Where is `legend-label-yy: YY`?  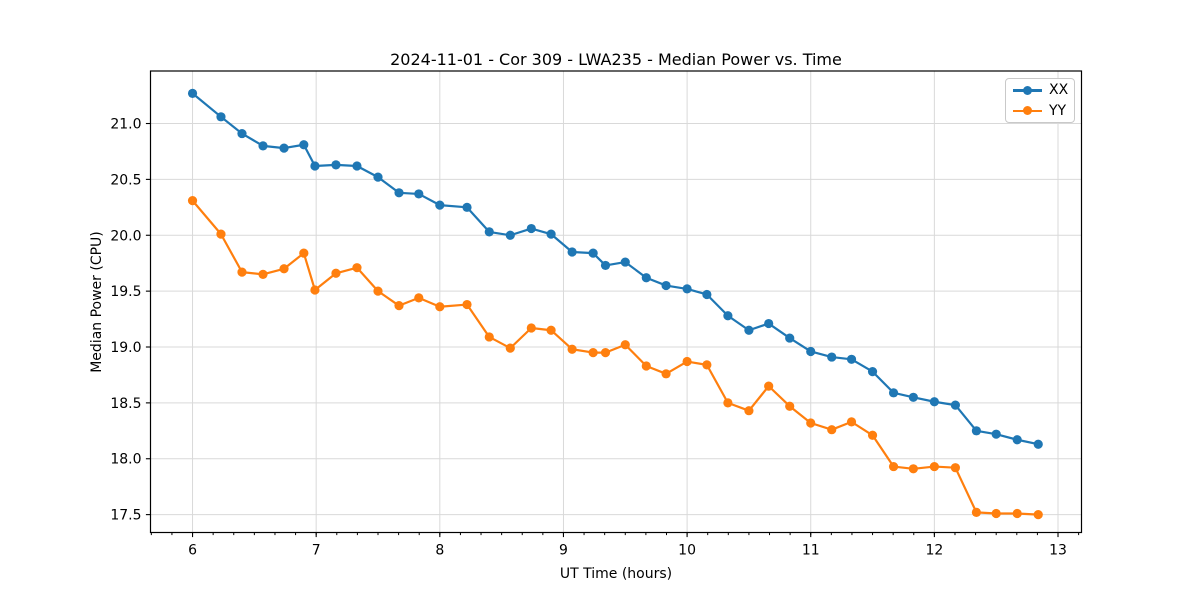 legend-label-yy: YY is located at coordinates (1058, 110).